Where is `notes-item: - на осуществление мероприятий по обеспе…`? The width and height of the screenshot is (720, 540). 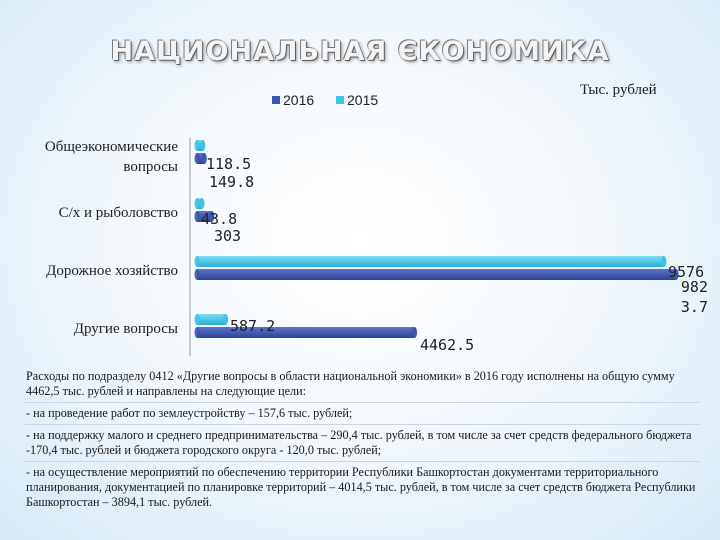
notes-item: - на осуществление мероприятий по обеспе… is located at coordinates (362, 487).